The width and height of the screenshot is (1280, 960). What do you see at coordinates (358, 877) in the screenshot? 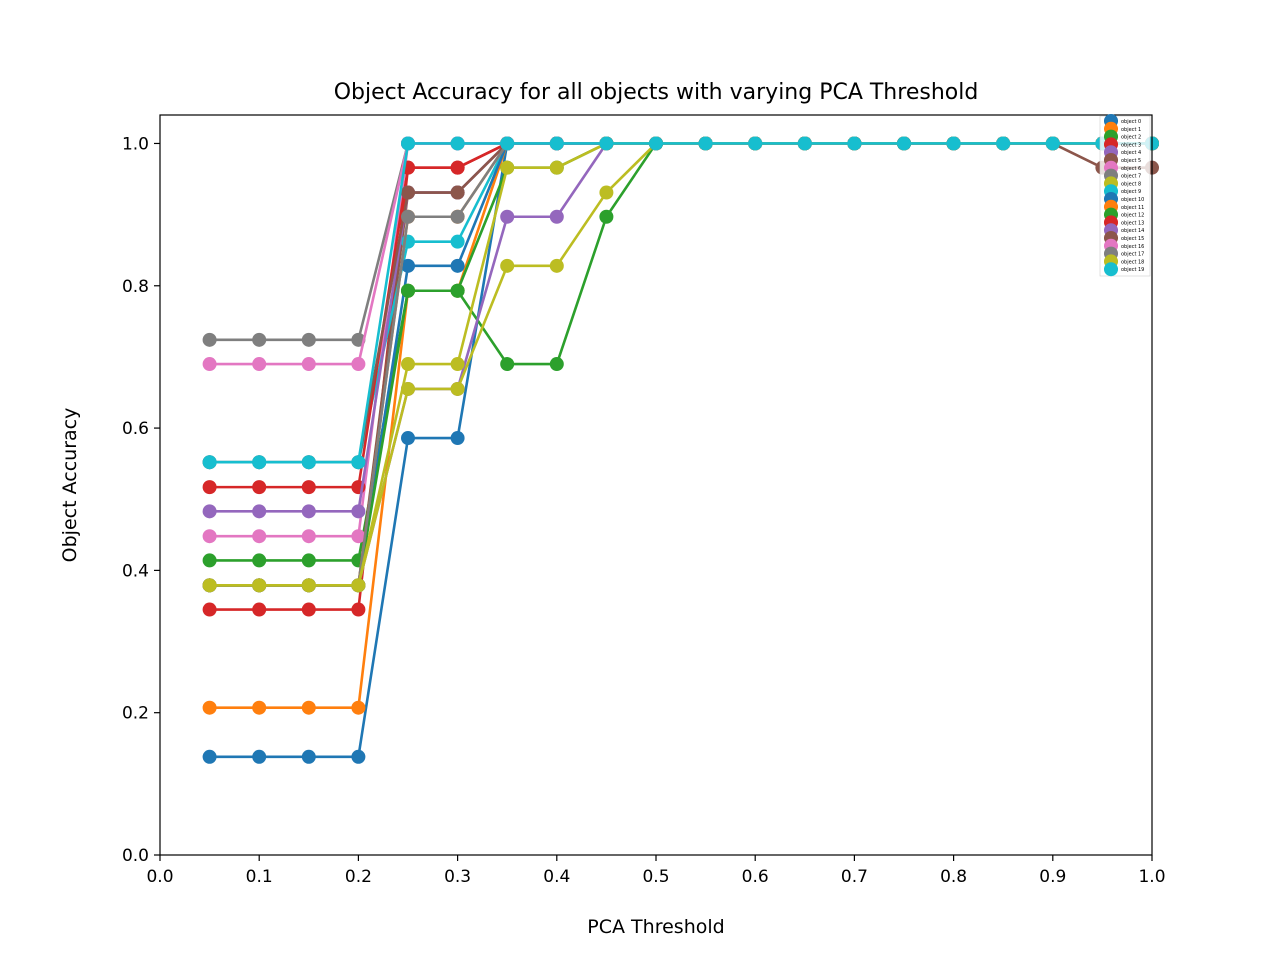
I see `x-tick-label: 0.2` at bounding box center [358, 877].